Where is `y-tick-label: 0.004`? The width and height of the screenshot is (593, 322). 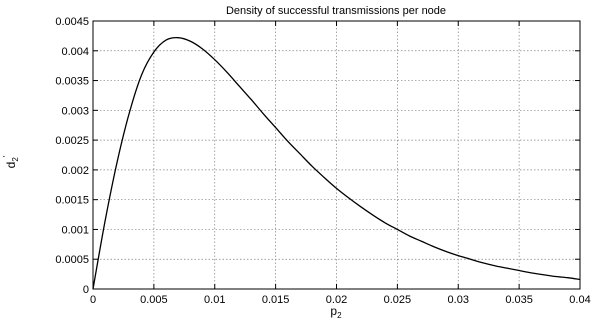
y-tick-label: 0.004 is located at coordinates (75, 52).